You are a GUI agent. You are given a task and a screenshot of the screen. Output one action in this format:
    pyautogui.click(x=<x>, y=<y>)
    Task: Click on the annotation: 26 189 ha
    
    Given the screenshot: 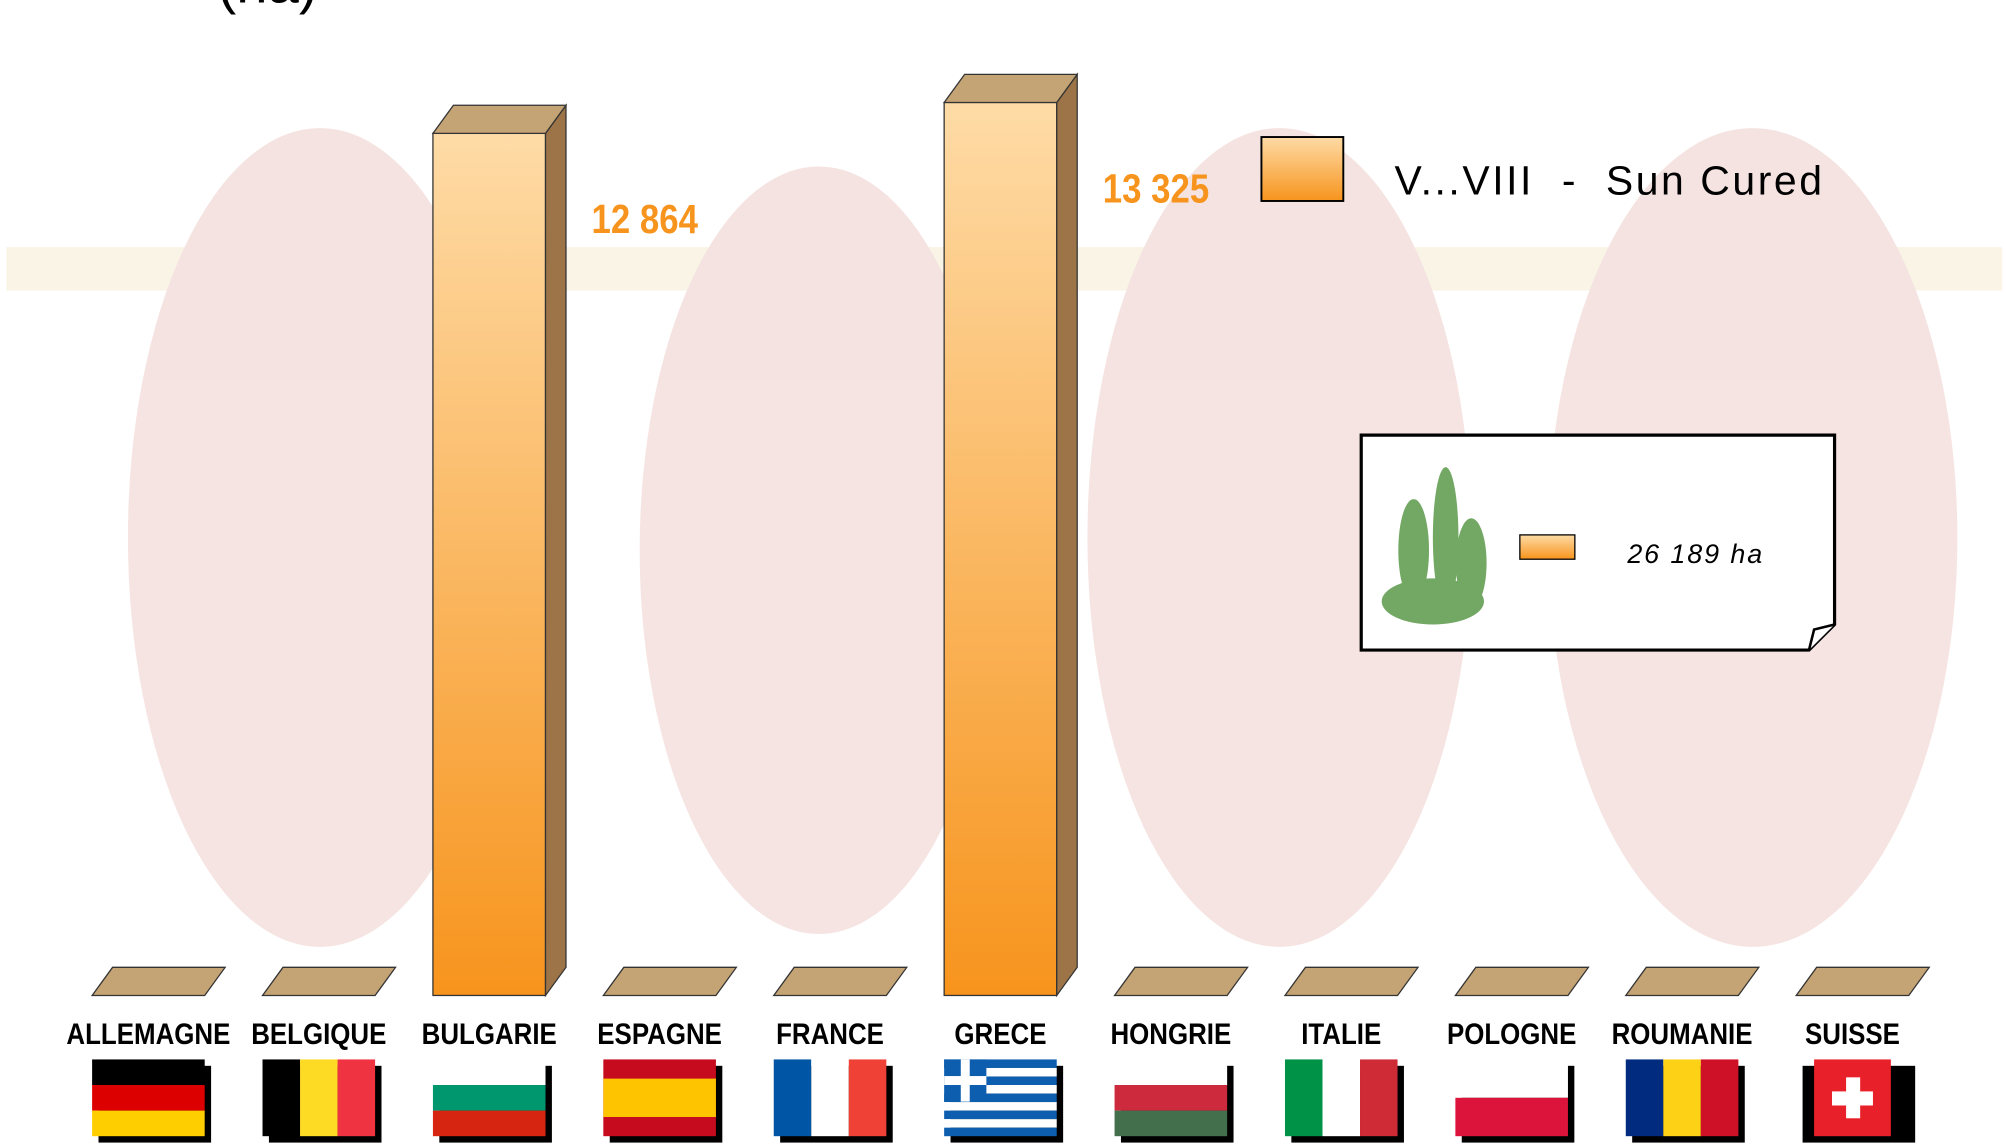 What is the action you would take?
    pyautogui.click(x=1695, y=554)
    